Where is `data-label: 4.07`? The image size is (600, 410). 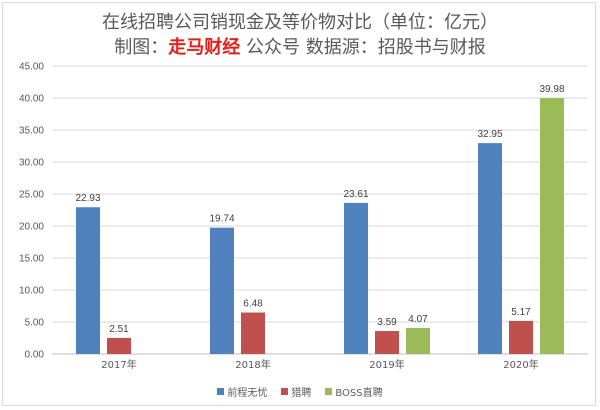
data-label: 4.07 is located at coordinates (418, 319).